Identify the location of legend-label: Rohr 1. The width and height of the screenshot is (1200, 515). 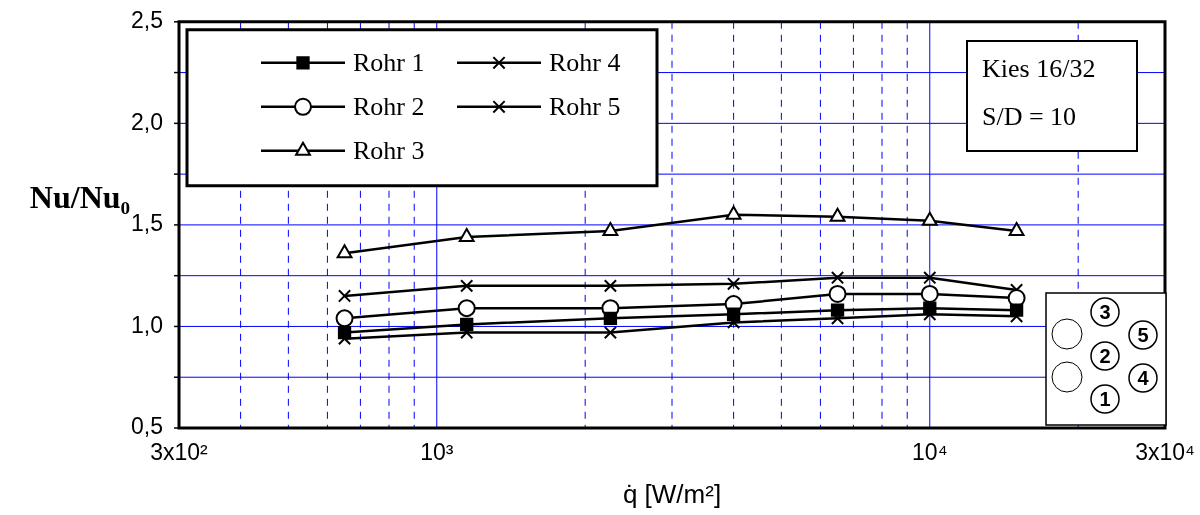
(389, 62).